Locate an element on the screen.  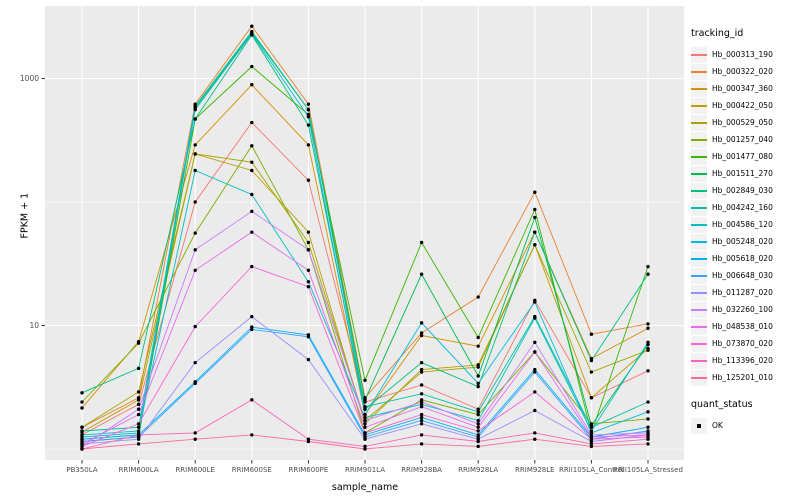
legend-entry-Hb_004586_120: Hb_004586_120 is located at coordinates (745, 224).